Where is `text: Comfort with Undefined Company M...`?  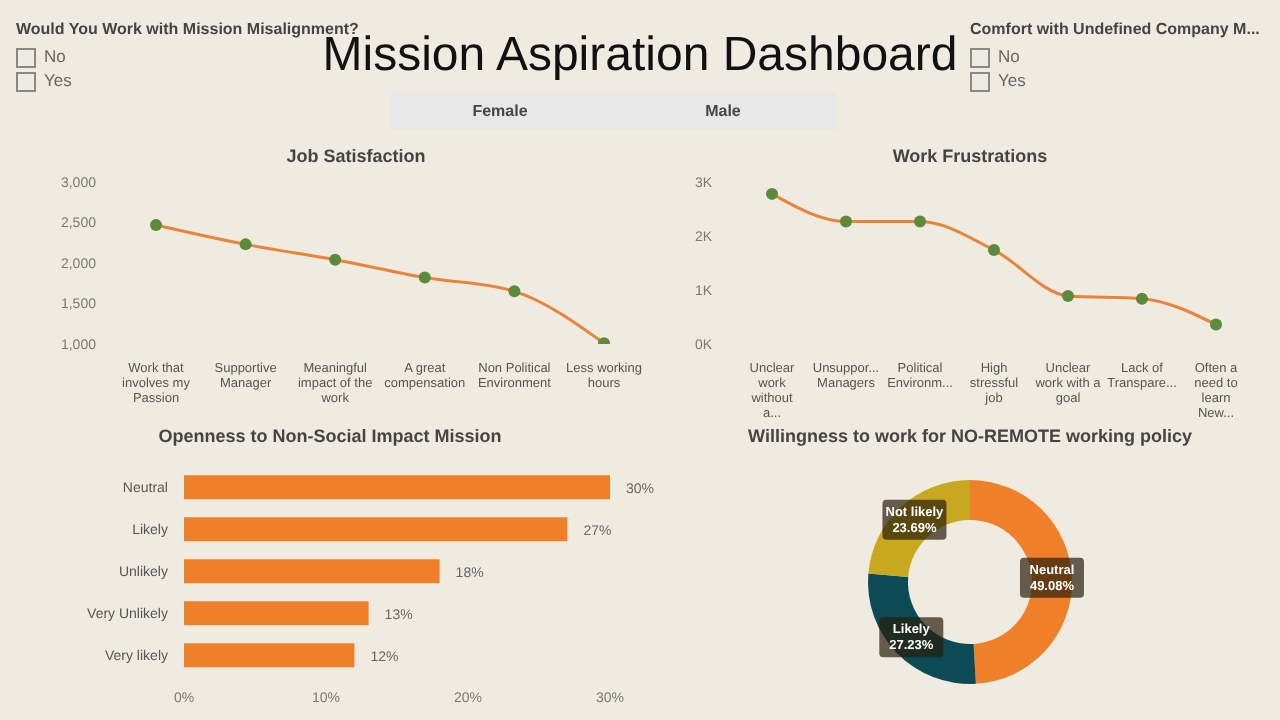
text: Comfort with Undefined Company M... is located at coordinates (1115, 29).